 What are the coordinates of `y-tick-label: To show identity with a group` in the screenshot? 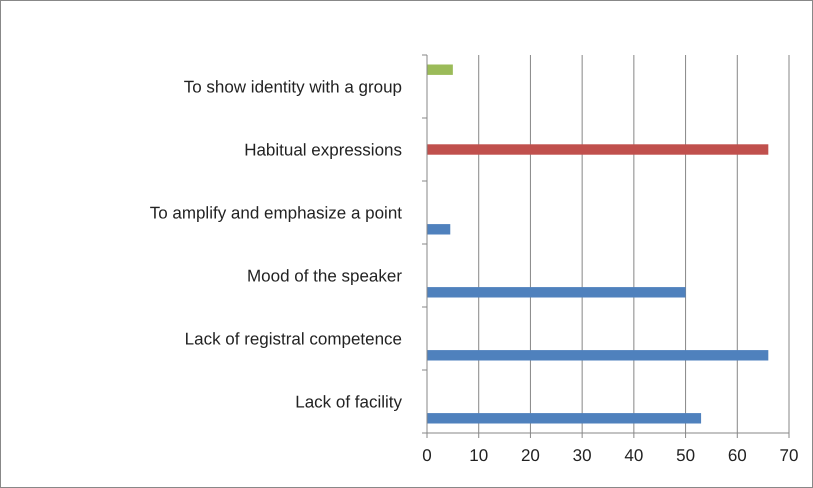 It's located at (293, 86).